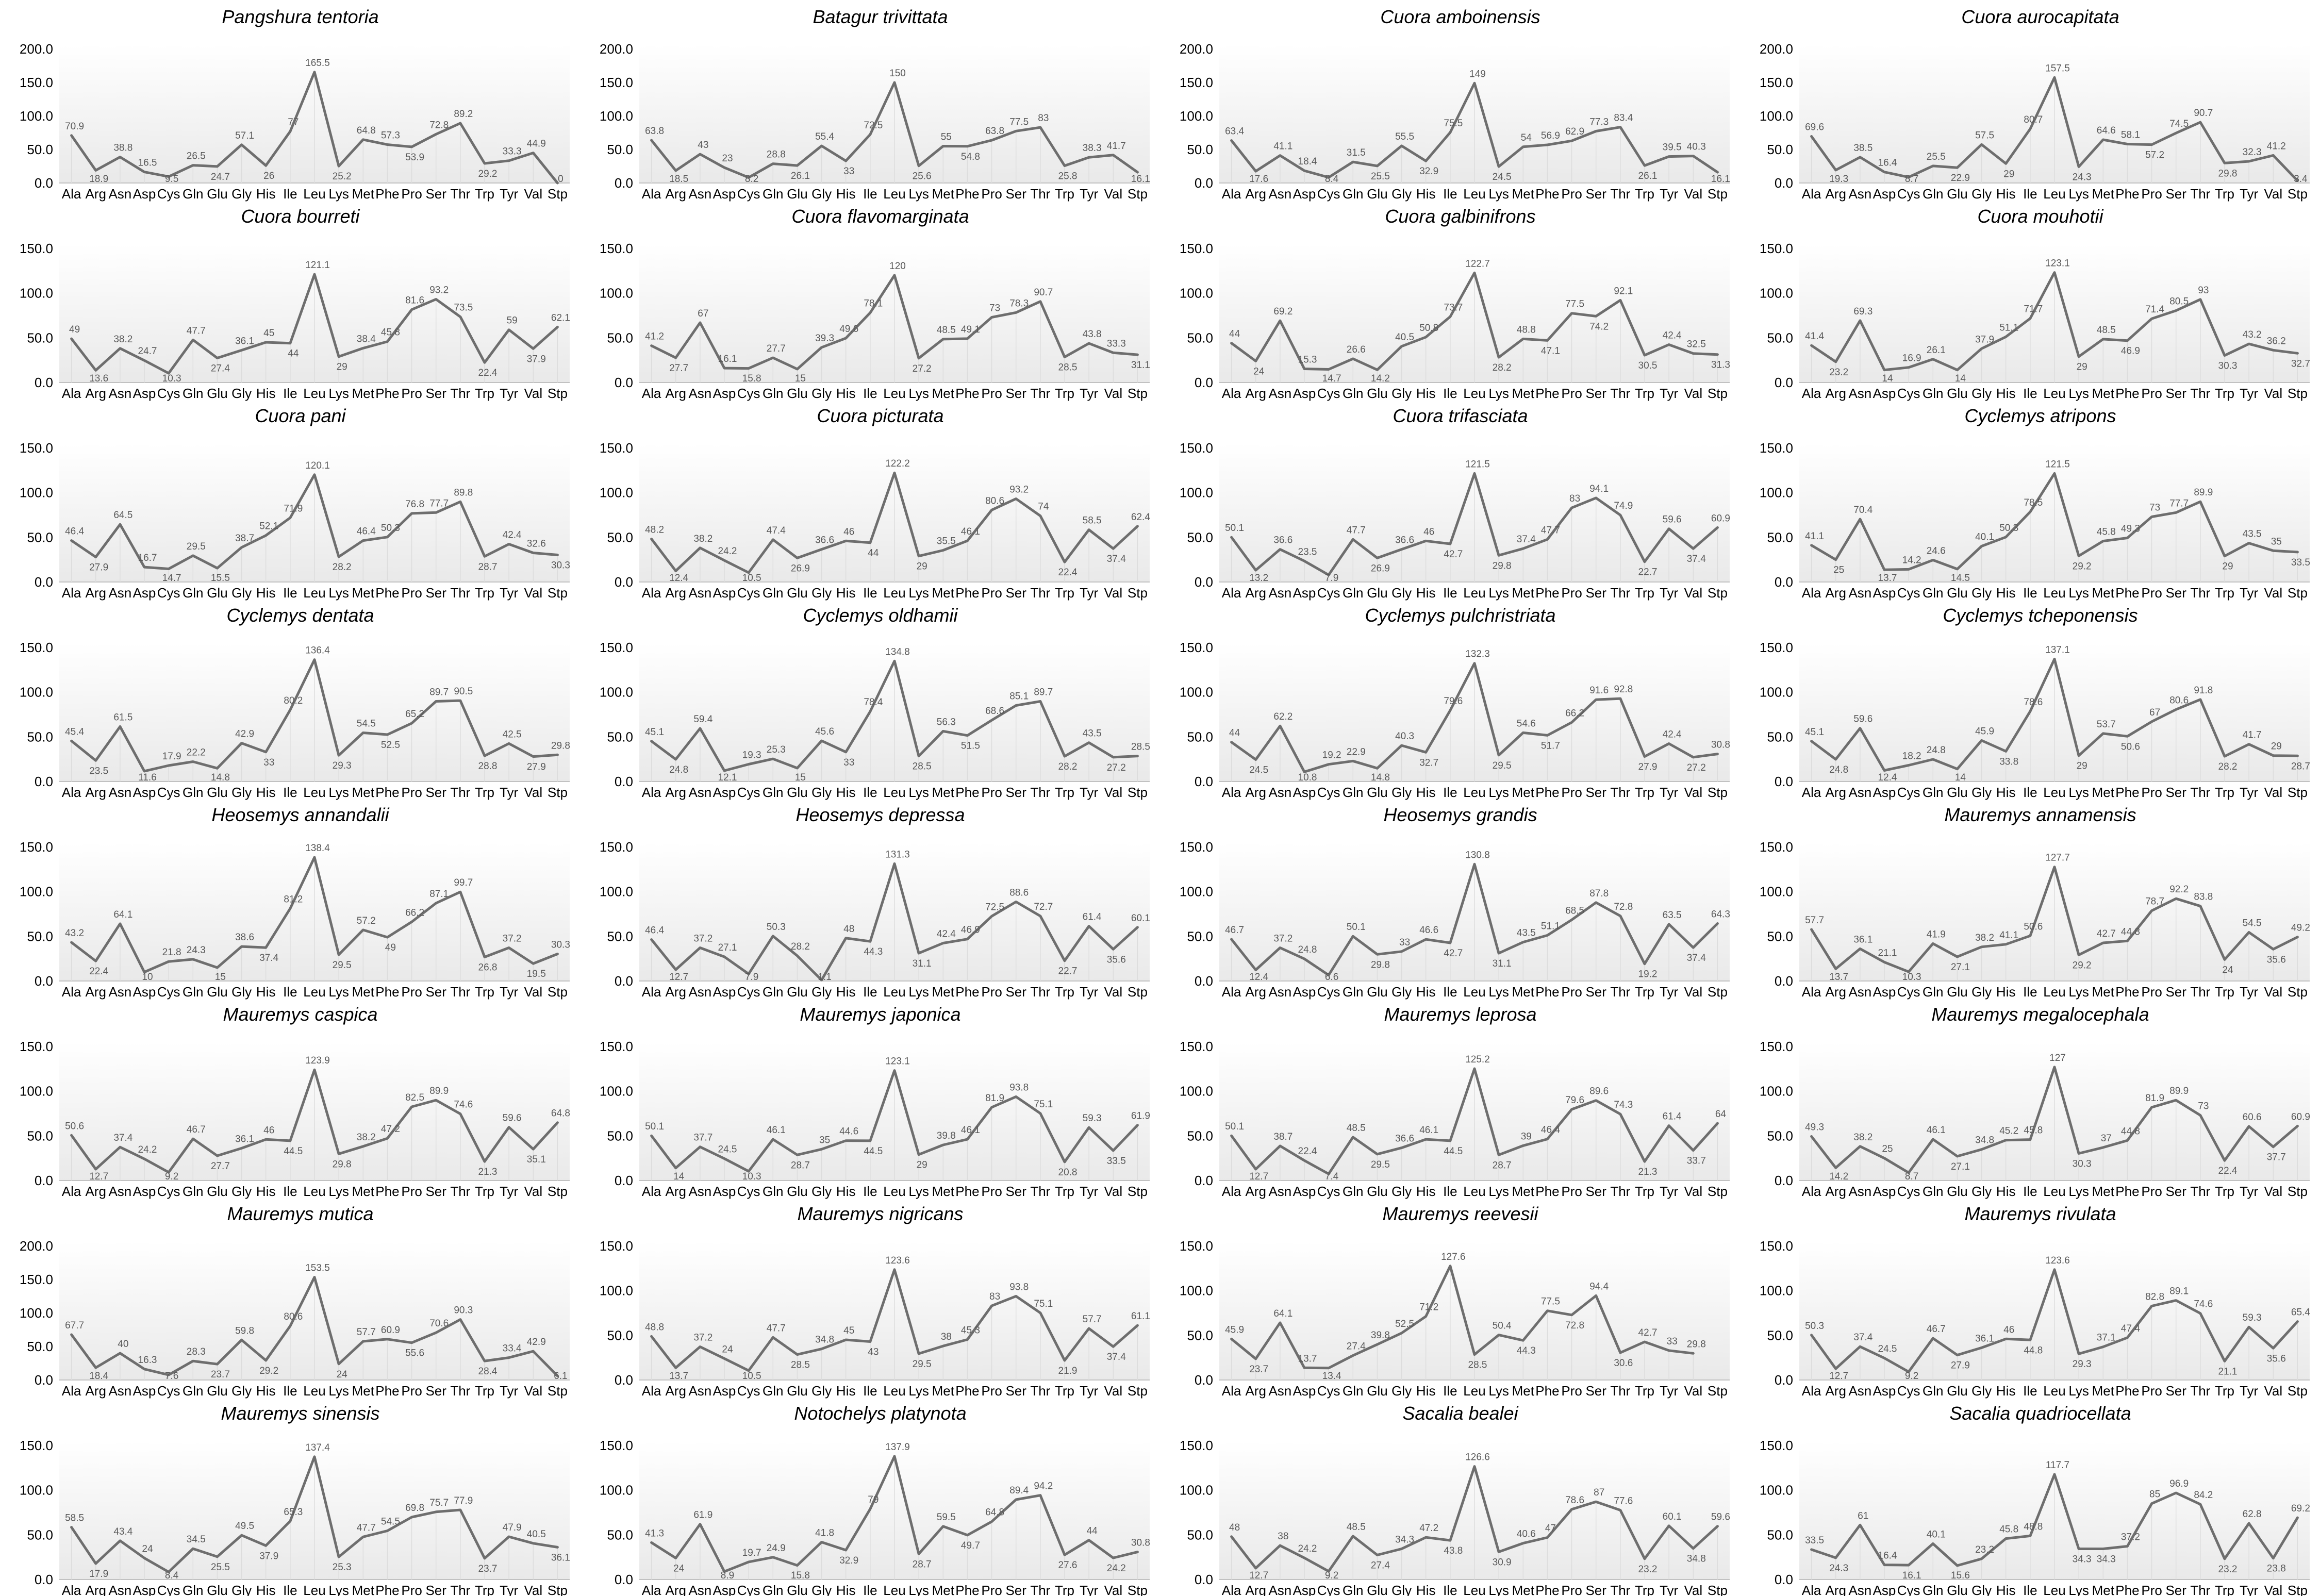 The width and height of the screenshot is (2320, 1596). I want to click on data-label: 47.2, so click(390, 1129).